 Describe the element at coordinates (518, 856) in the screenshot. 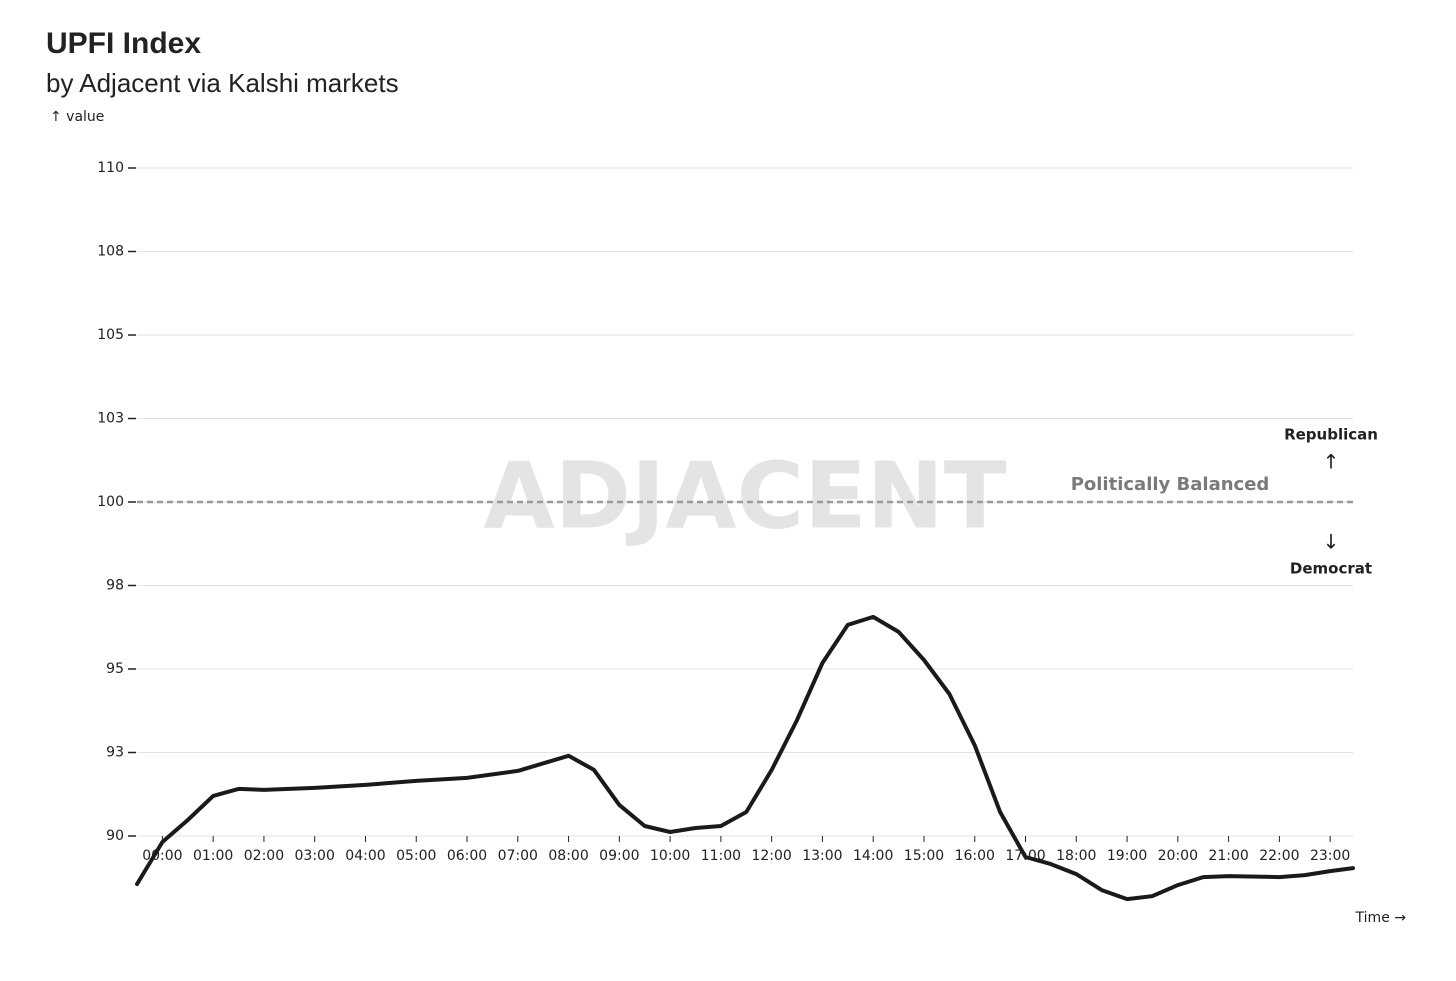

I see `x-tick-label: 07:00` at that location.